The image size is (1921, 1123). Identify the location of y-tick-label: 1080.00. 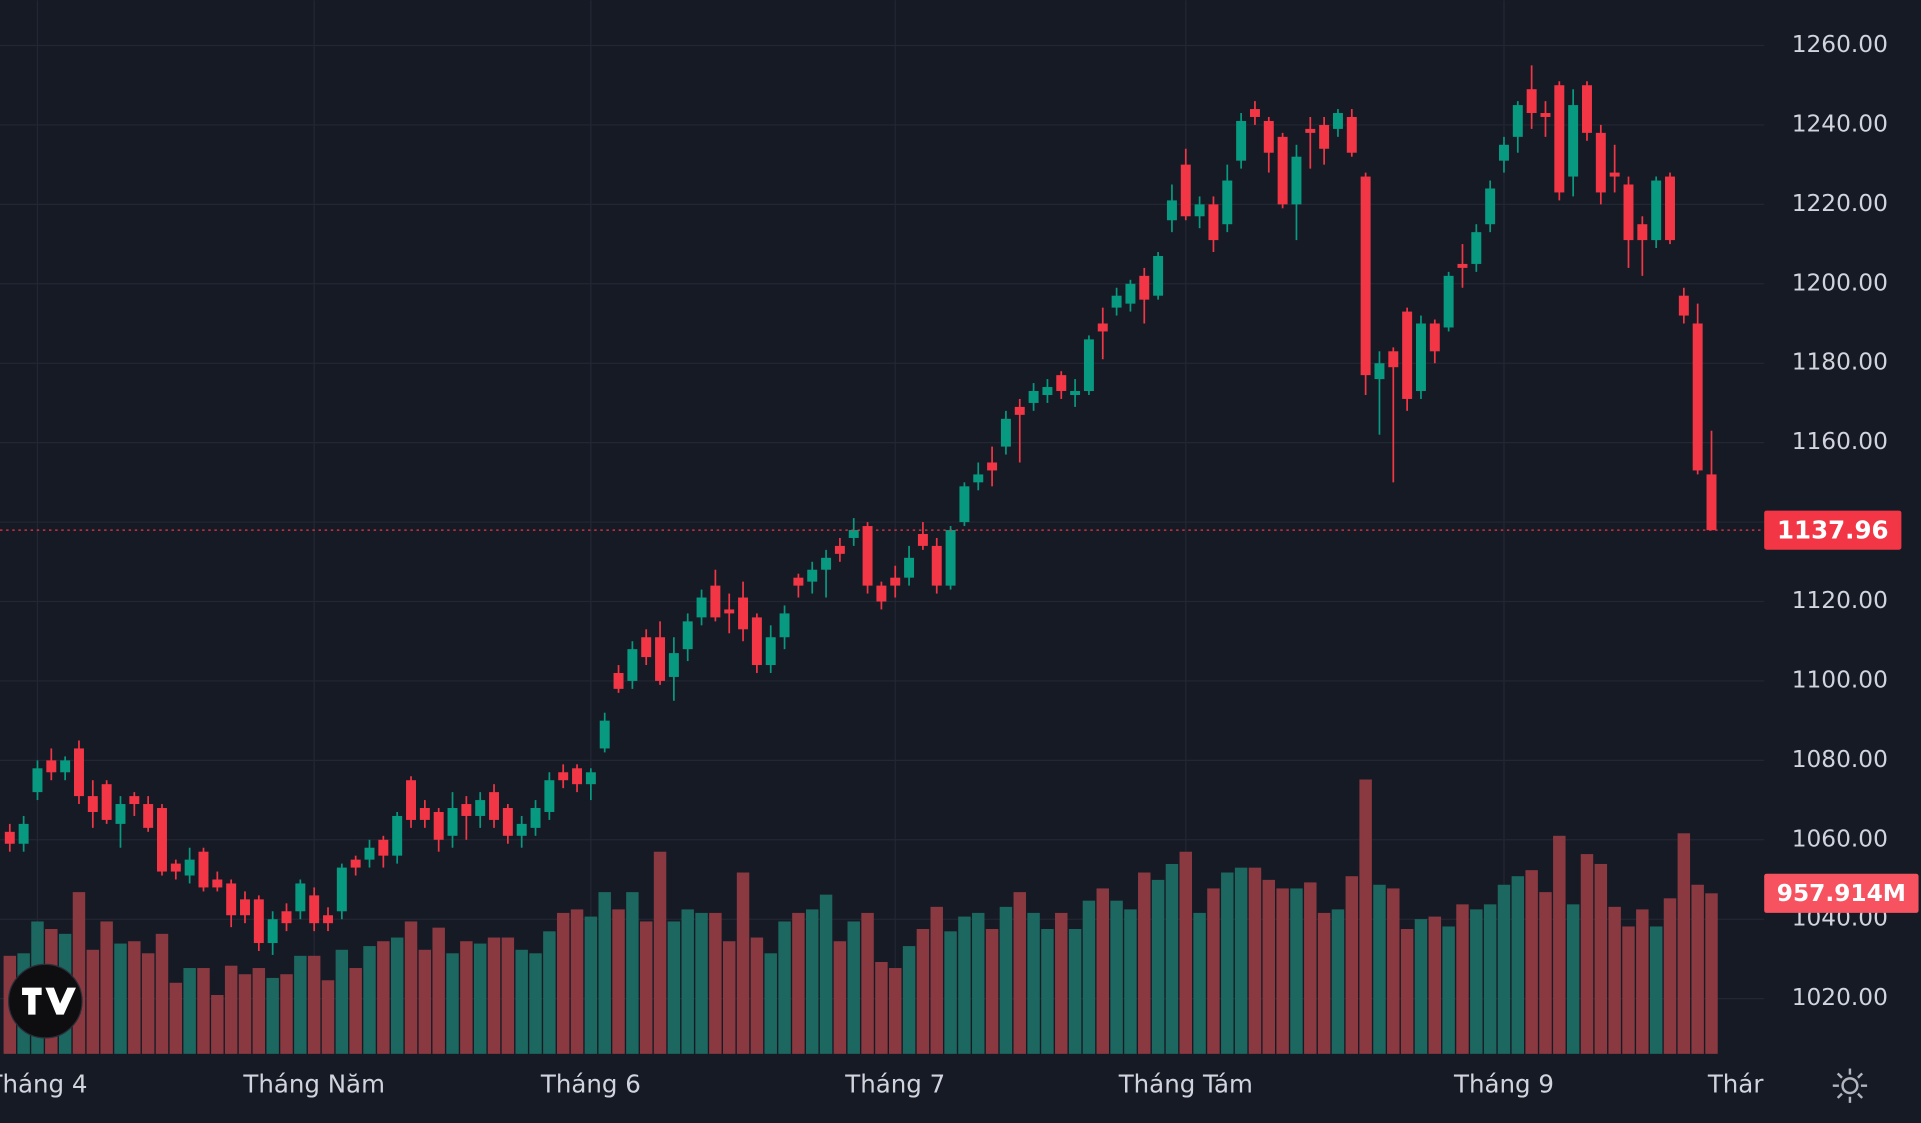
(1840, 759).